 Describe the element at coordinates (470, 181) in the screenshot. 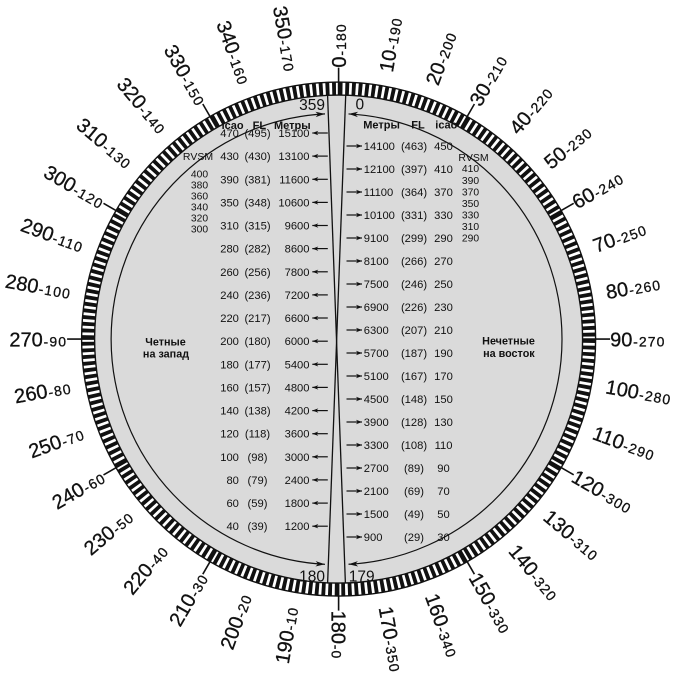

I see `svg-text: 390` at that location.